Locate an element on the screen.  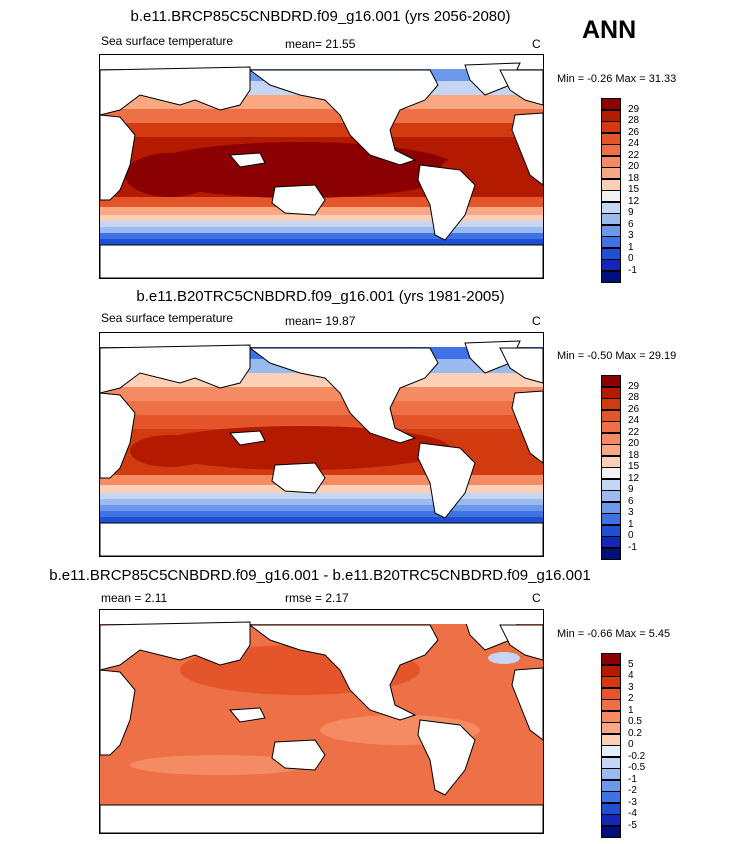
colorbar-tick-label: -4 is located at coordinates (632, 813).